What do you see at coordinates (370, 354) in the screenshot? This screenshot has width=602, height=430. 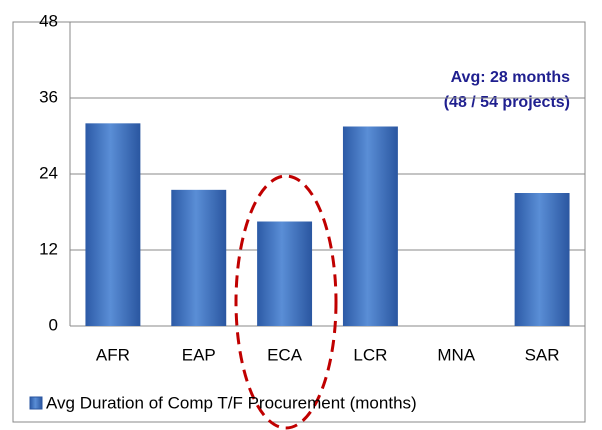 I see `x-tick-label: LCR` at bounding box center [370, 354].